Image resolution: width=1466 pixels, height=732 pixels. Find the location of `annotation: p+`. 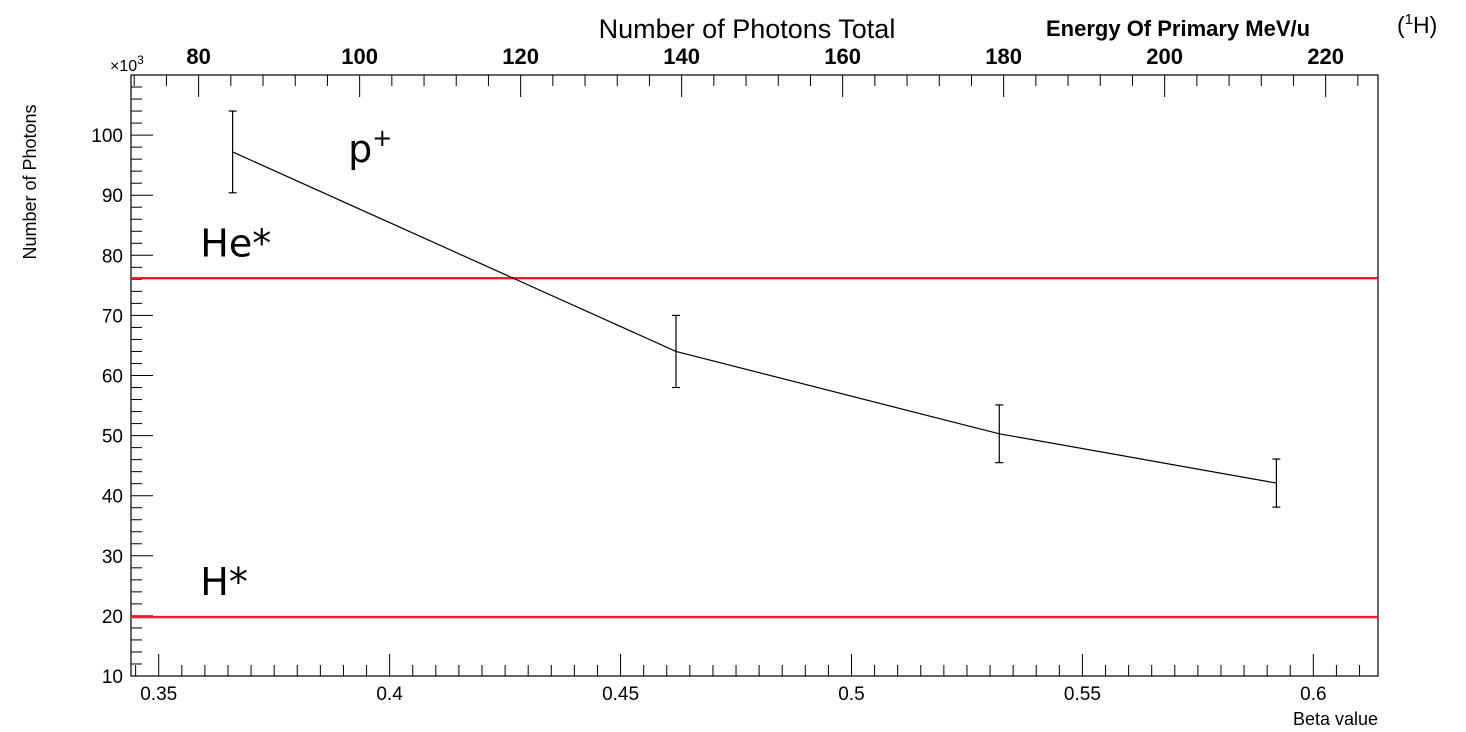

annotation: p+ is located at coordinates (370, 147).